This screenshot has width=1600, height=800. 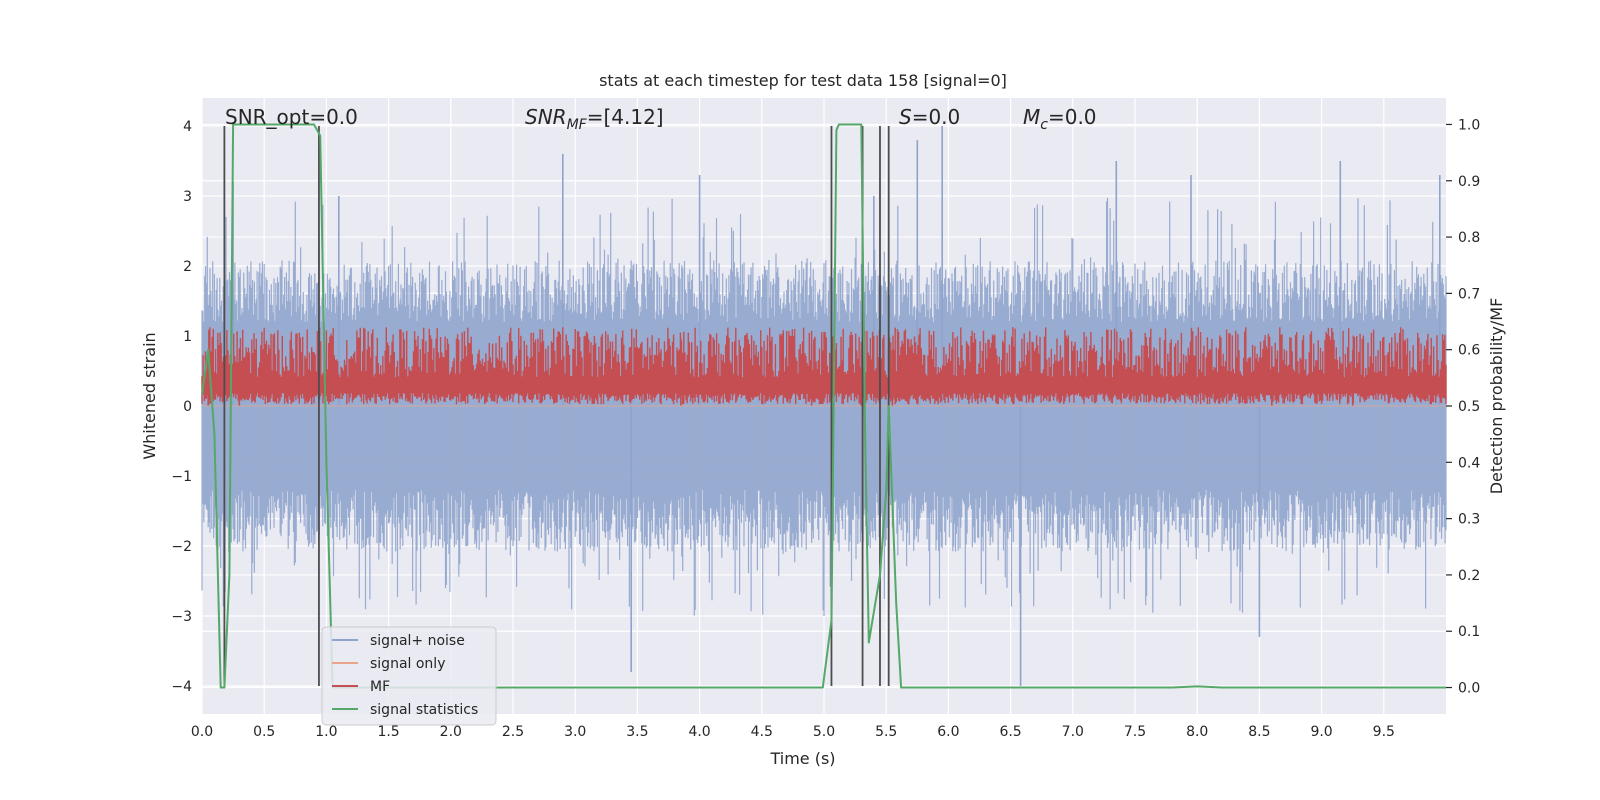 I want to click on y-tick-label: 3, so click(x=187, y=197).